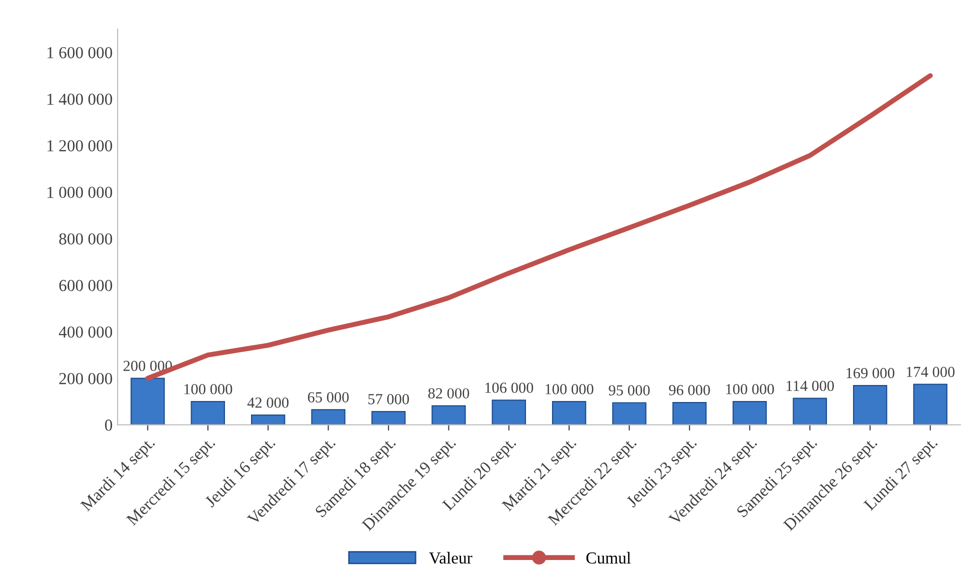 The height and width of the screenshot is (582, 980). What do you see at coordinates (328, 397) in the screenshot?
I see `data-label: 65 000` at bounding box center [328, 397].